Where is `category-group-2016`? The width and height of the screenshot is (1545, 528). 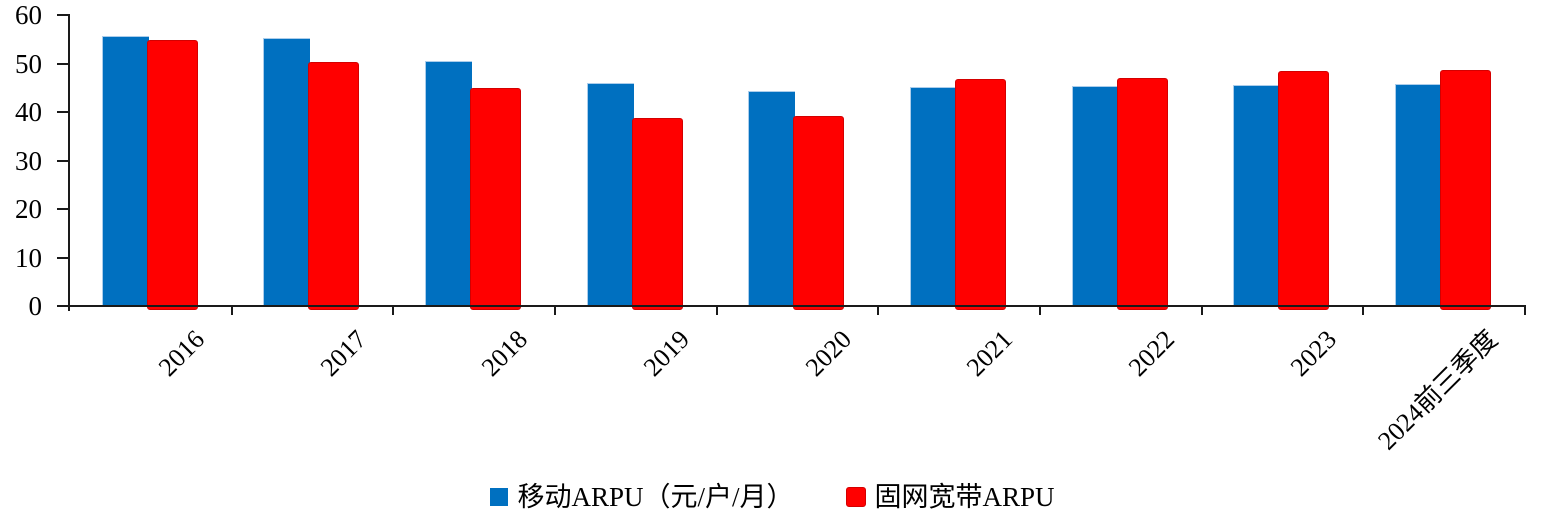
category-group-2016 is located at coordinates (151, 165).